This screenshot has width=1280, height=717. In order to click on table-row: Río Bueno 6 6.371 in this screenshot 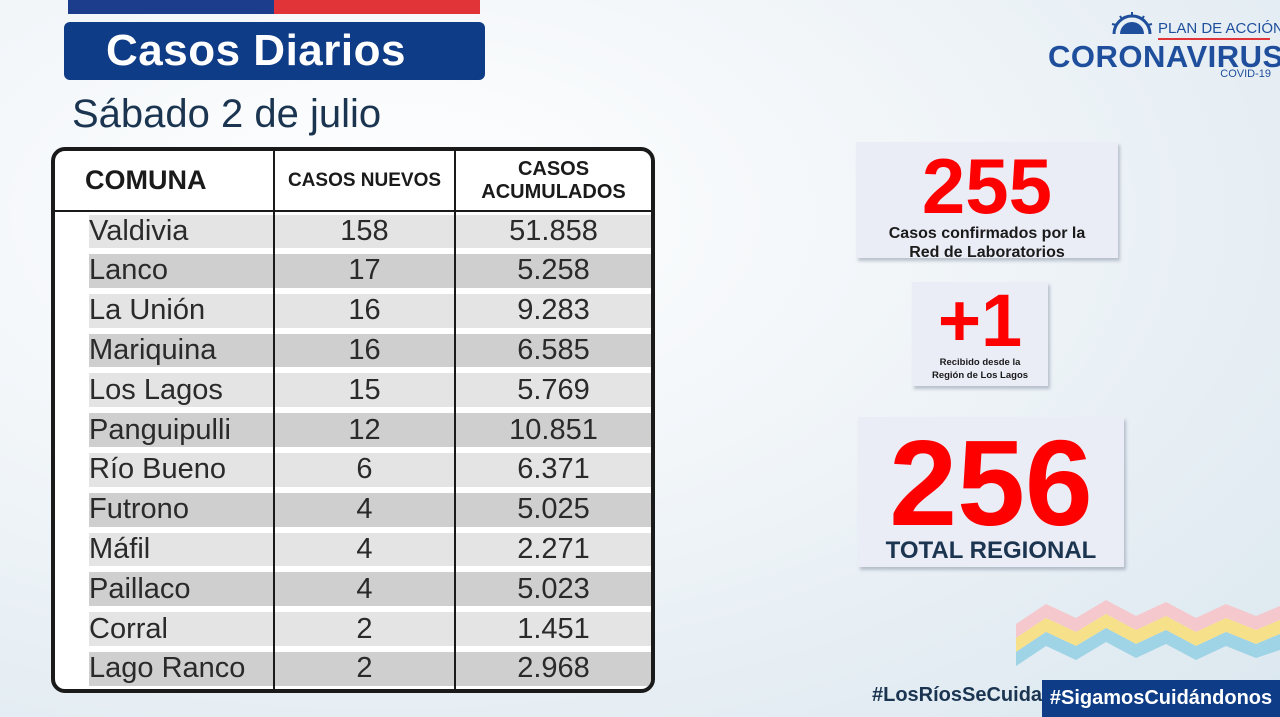, I will do `click(353, 469)`.